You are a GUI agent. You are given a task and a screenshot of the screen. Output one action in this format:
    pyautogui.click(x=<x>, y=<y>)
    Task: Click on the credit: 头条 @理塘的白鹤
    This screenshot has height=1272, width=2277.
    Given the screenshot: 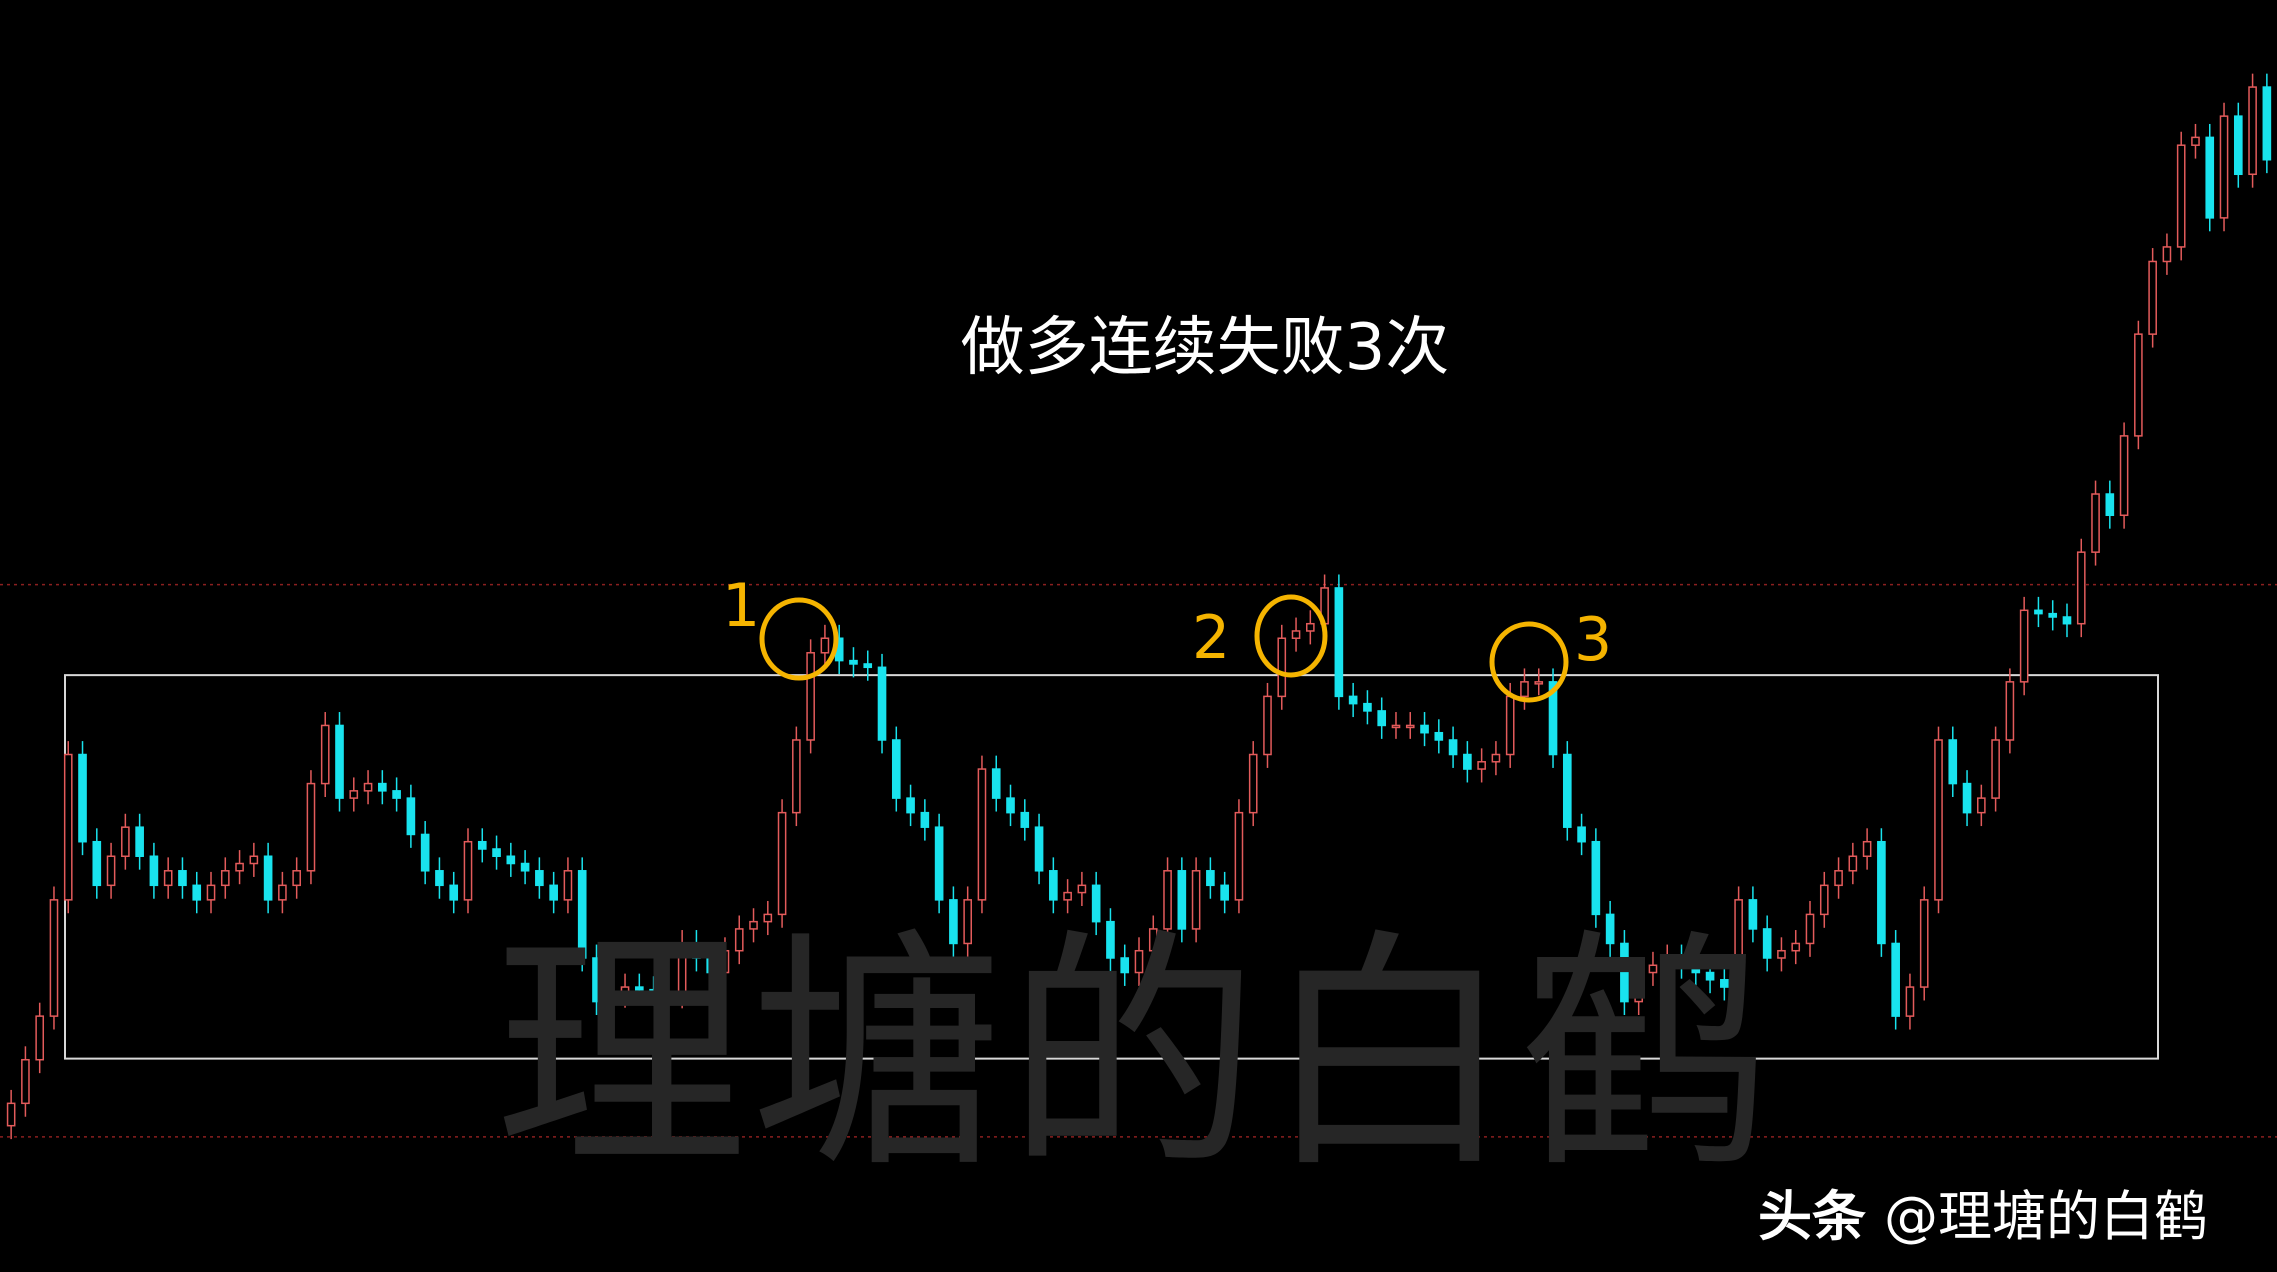 What is the action you would take?
    pyautogui.click(x=1983, y=1211)
    